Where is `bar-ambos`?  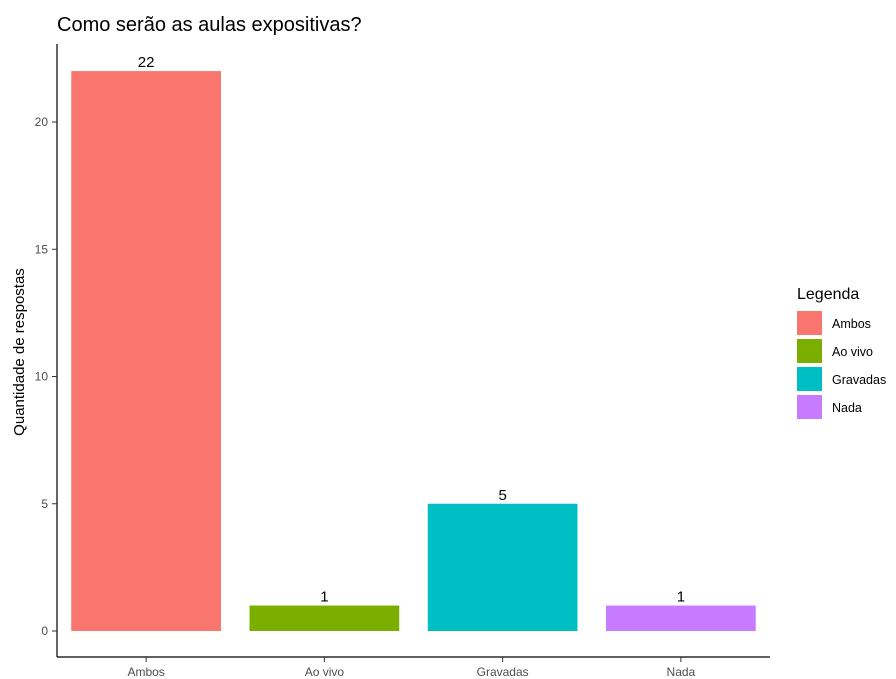
bar-ambos is located at coordinates (146, 351).